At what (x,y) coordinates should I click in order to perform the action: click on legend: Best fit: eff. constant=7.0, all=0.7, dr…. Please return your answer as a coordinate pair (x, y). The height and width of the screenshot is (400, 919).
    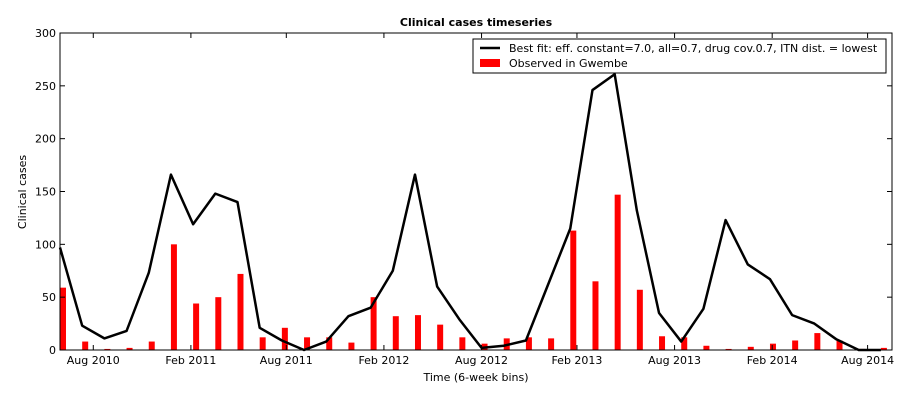
    Looking at the image, I should click on (679, 56).